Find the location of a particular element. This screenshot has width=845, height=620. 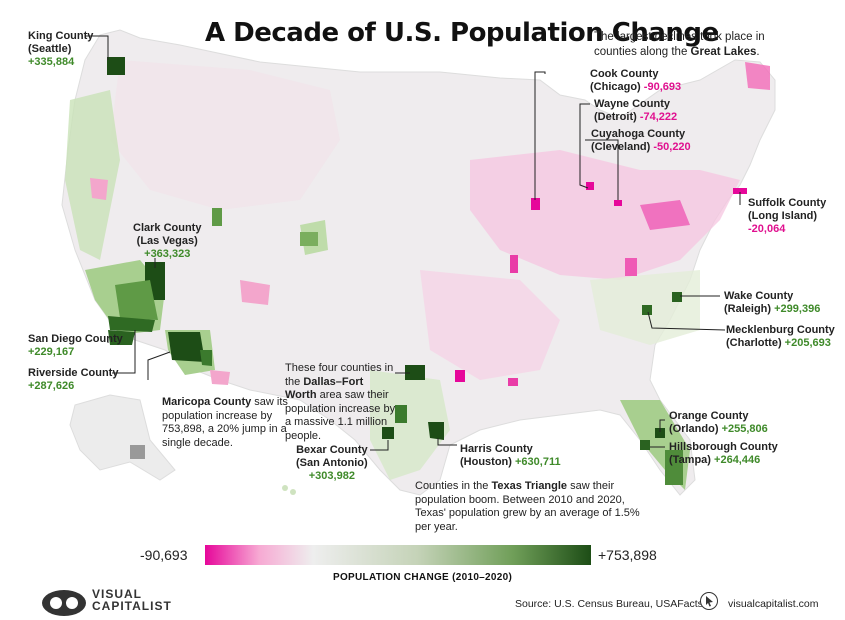

label-harris-county: Harris County (Houston) +630,711 is located at coordinates (510, 455).